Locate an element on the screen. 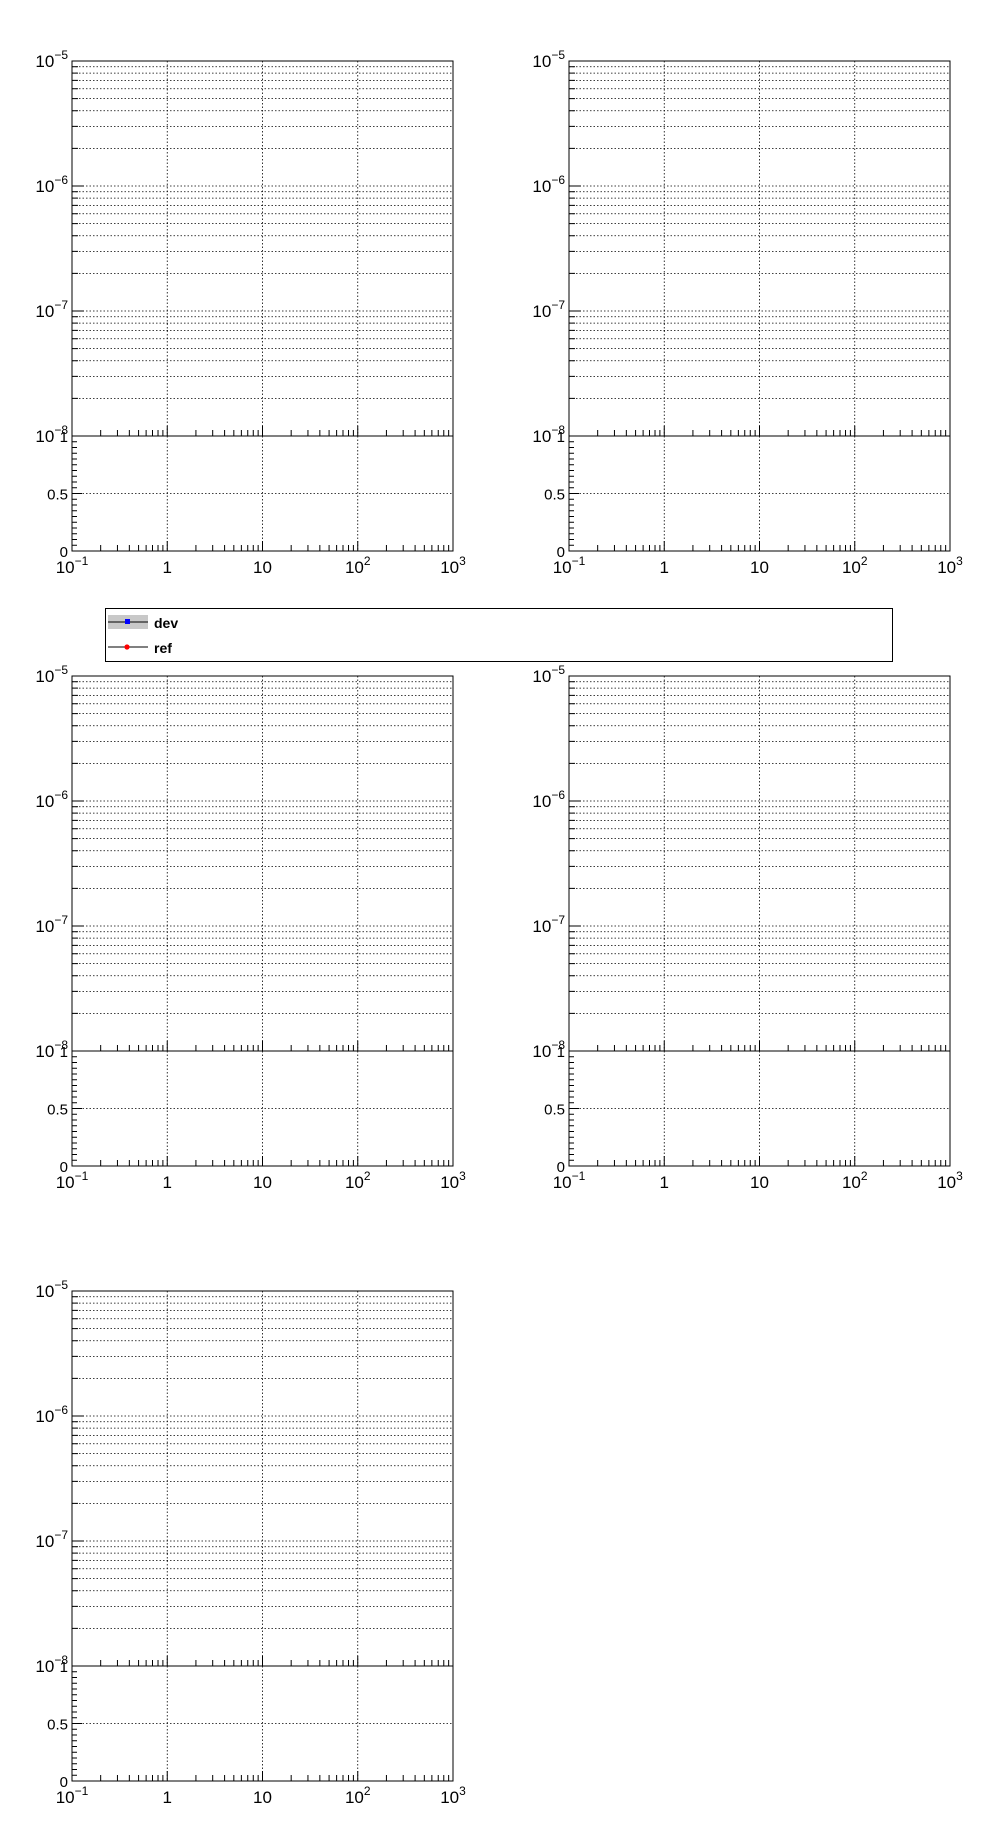 Image resolution: width=996 pixels, height=1847 pixels. legend-ref-symbol is located at coordinates (128, 647).